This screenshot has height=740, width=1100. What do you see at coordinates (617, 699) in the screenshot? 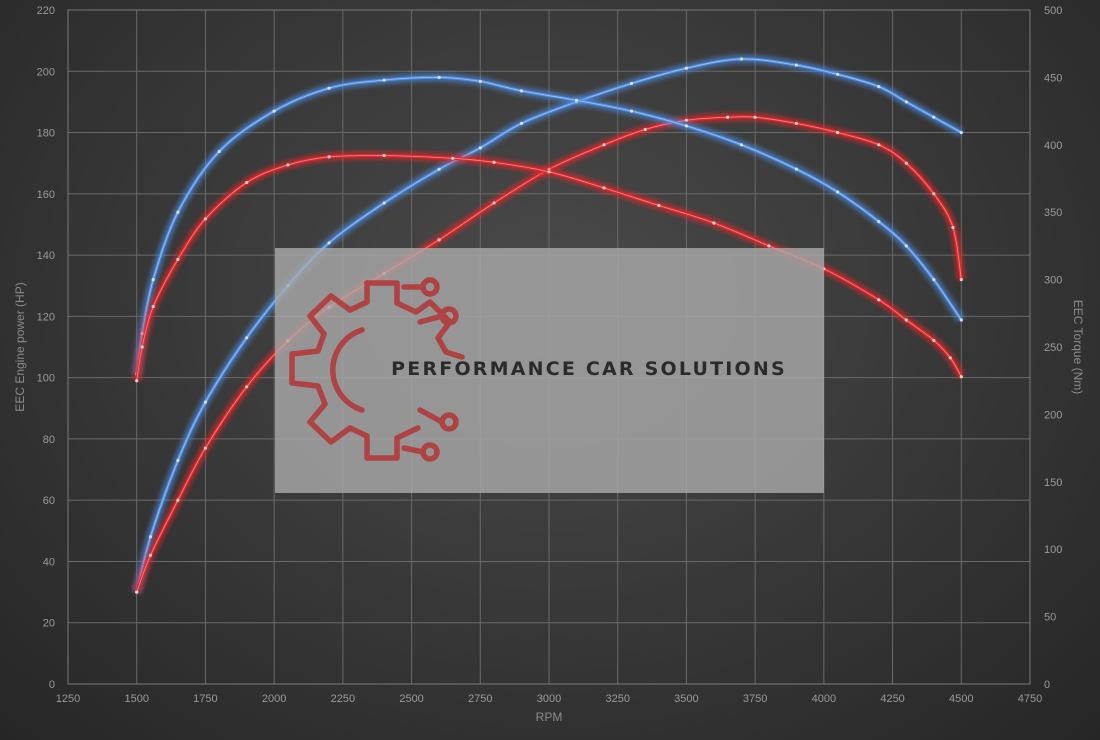
I see `x-tick-label: 3250` at bounding box center [617, 699].